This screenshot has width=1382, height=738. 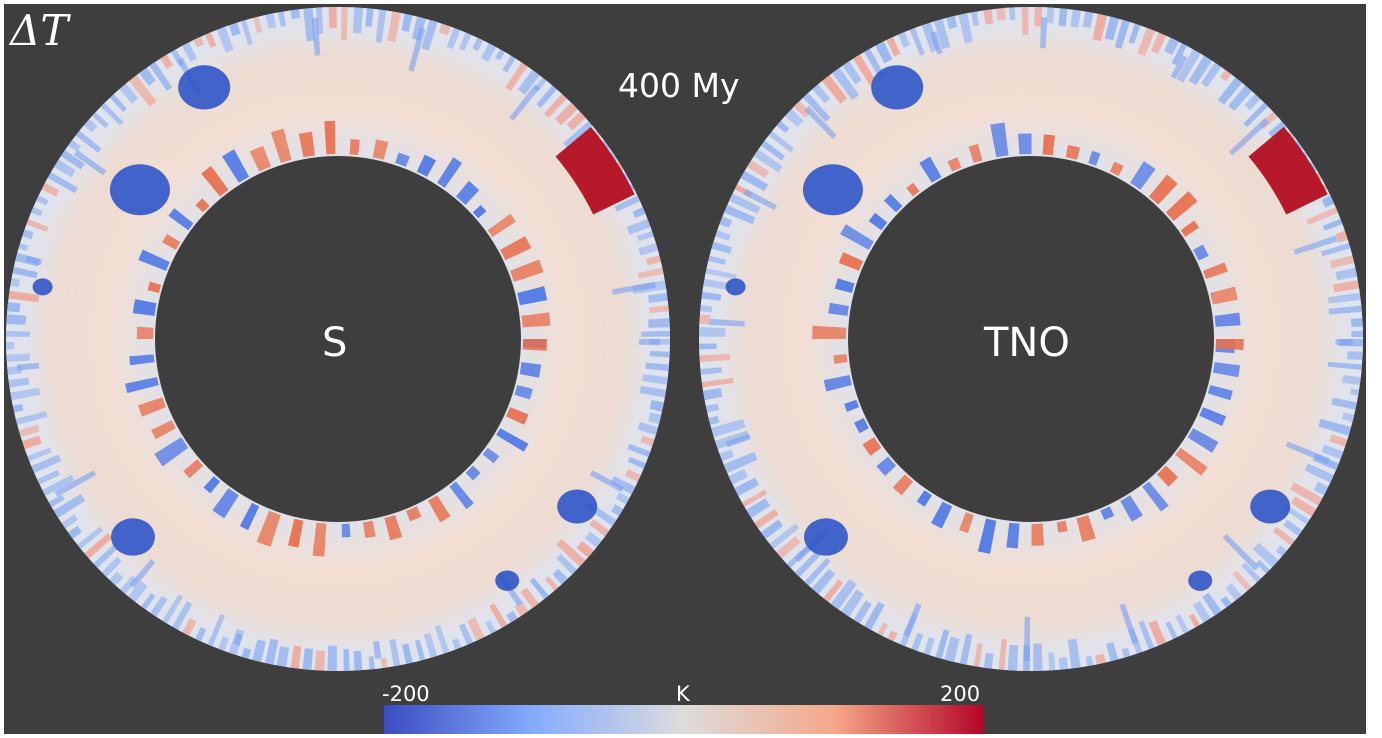 I want to click on hot-anomaly, so click(x=1288, y=170).